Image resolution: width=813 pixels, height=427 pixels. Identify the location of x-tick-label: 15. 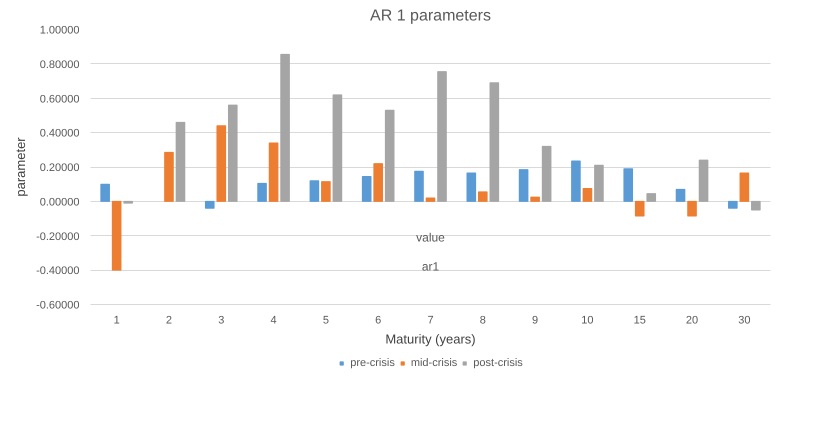
(640, 320).